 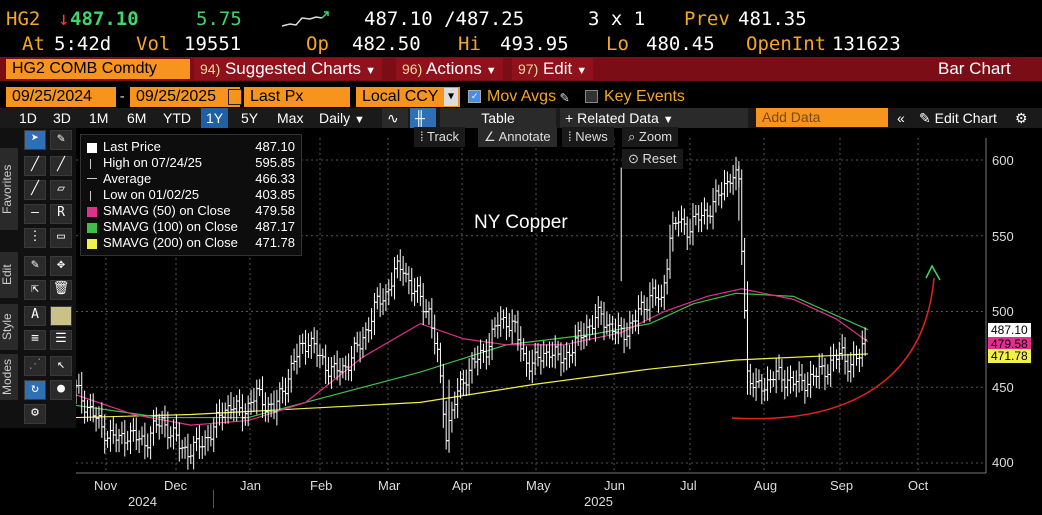 I want to click on annotate-label: Annotate, so click(x=524, y=136).